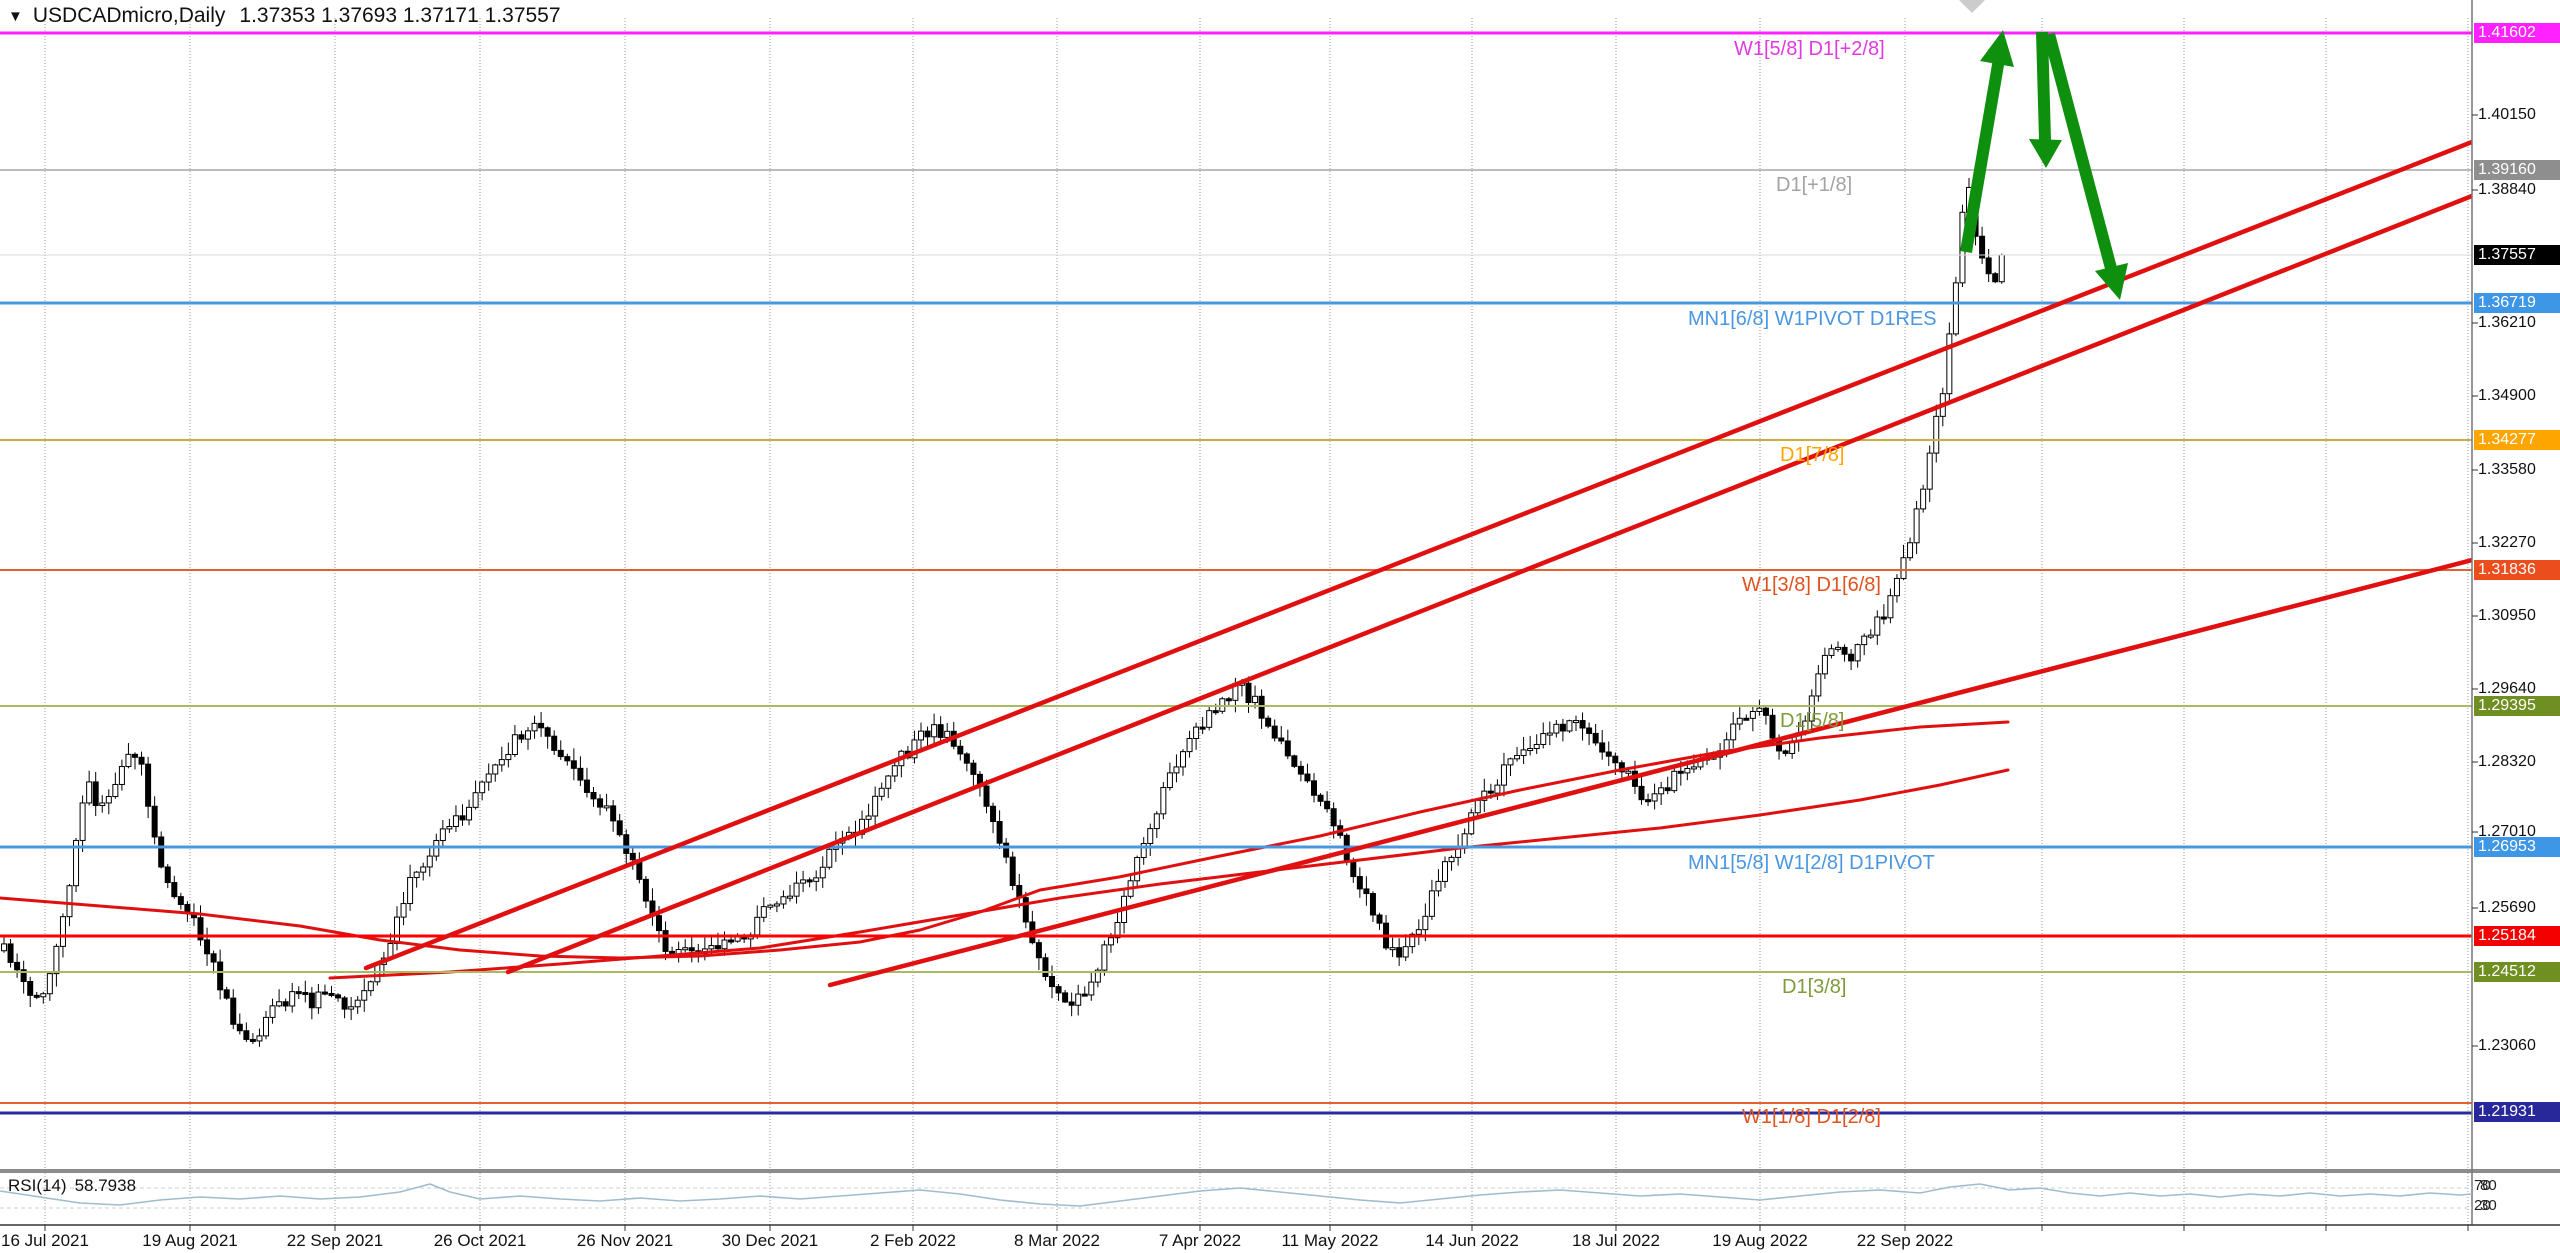  What do you see at coordinates (2111, 281) in the screenshot?
I see `down-arrow-long-head` at bounding box center [2111, 281].